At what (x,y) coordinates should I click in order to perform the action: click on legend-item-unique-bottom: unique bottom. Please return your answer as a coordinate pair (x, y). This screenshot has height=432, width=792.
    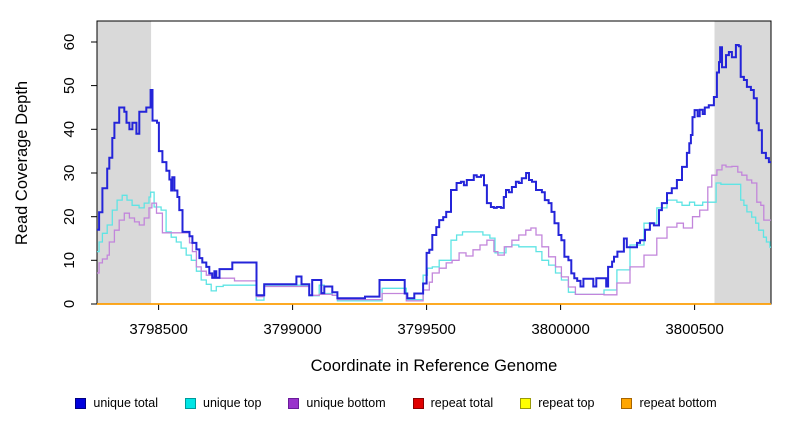
    Looking at the image, I should click on (337, 403).